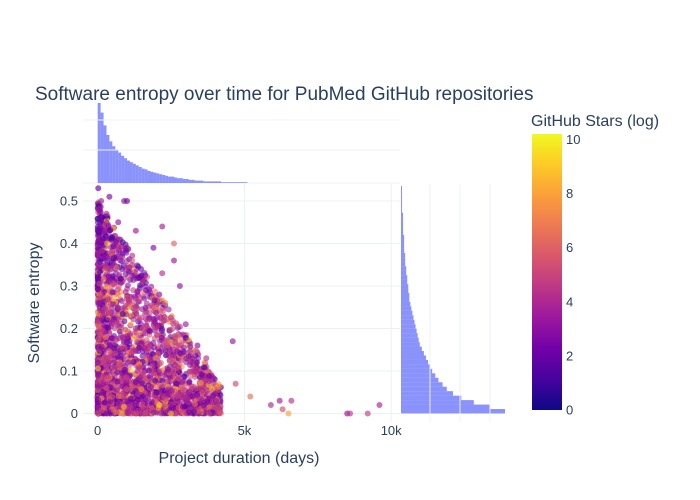 This screenshot has height=500, width=700. What do you see at coordinates (34, 303) in the screenshot?
I see `y-axis-title: Software entropy` at bounding box center [34, 303].